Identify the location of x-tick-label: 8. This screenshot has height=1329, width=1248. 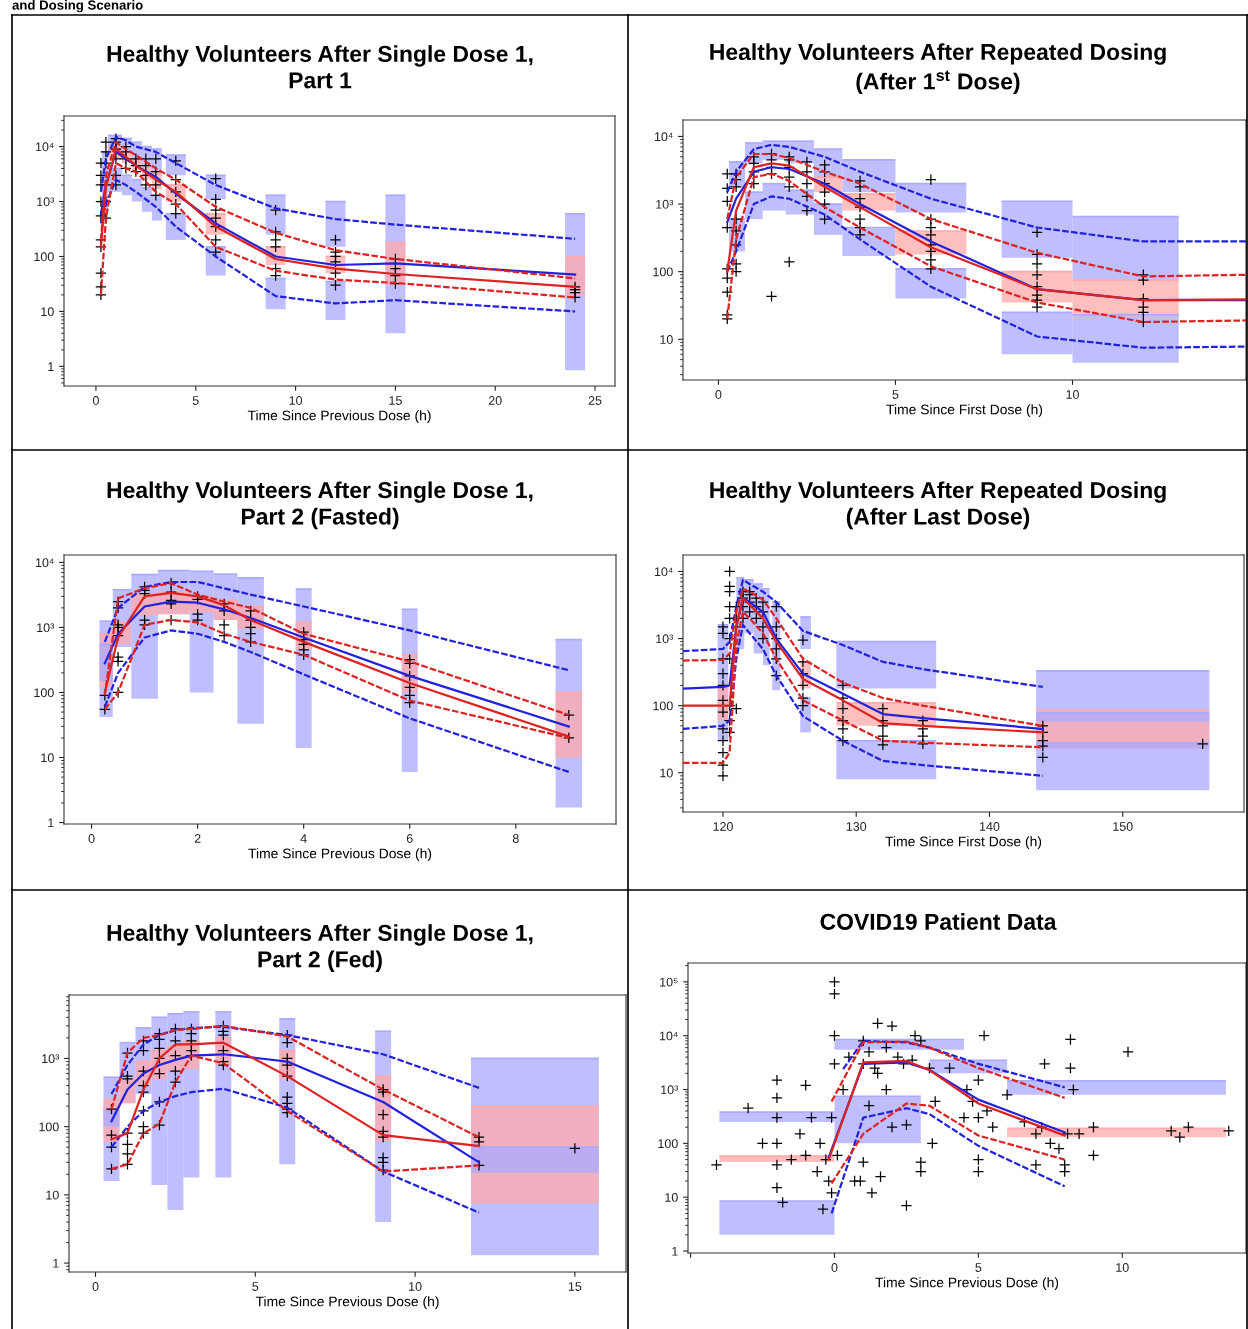
(515, 838).